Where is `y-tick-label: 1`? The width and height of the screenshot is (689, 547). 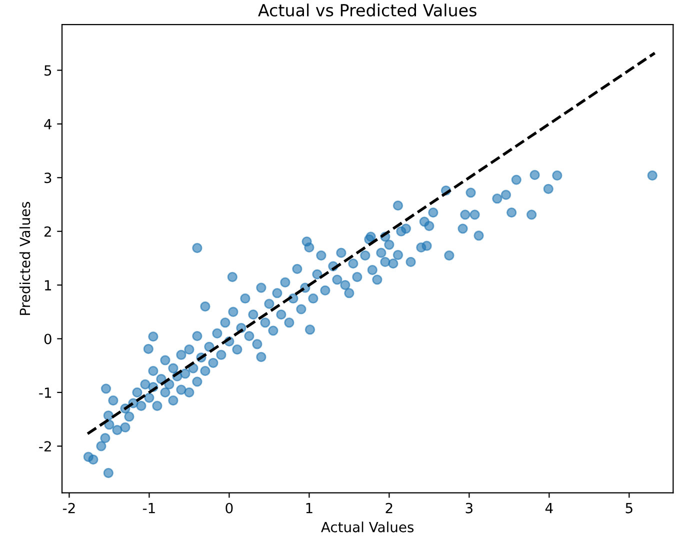 y-tick-label: 1 is located at coordinates (48, 285).